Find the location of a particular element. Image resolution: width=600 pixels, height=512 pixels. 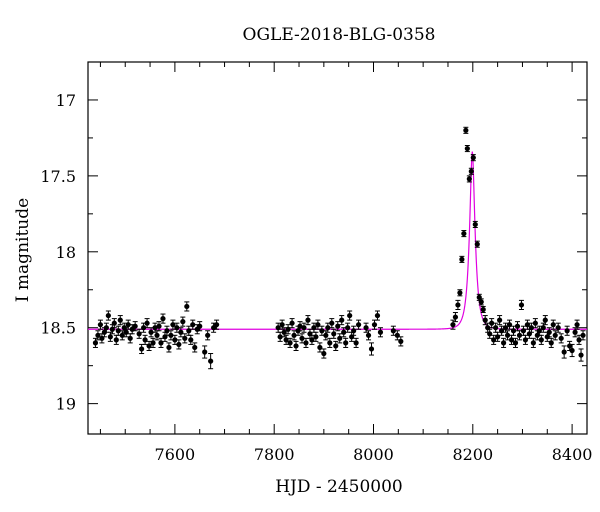

x-tick-label: 8000 is located at coordinates (373, 454).